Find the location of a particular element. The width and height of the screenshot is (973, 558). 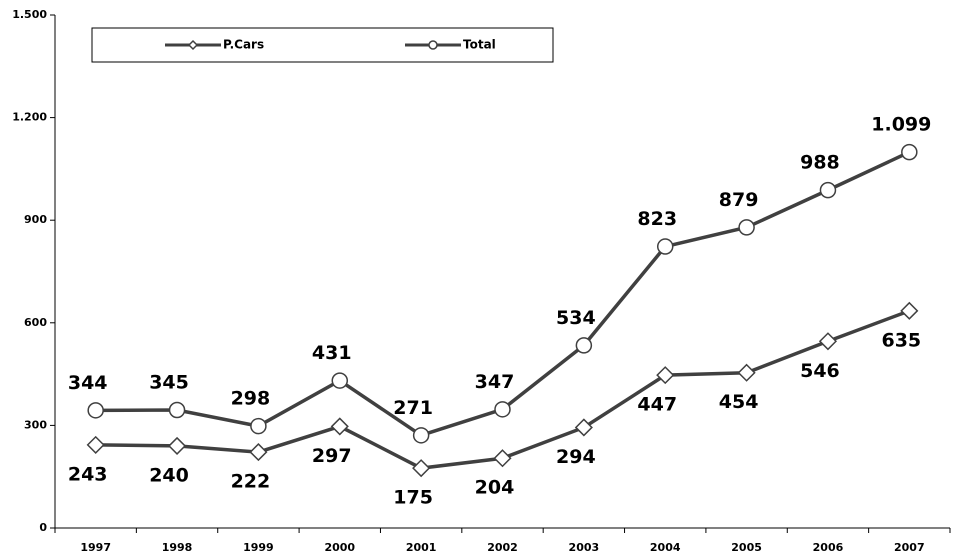

data-label: 345 is located at coordinates (169, 383).